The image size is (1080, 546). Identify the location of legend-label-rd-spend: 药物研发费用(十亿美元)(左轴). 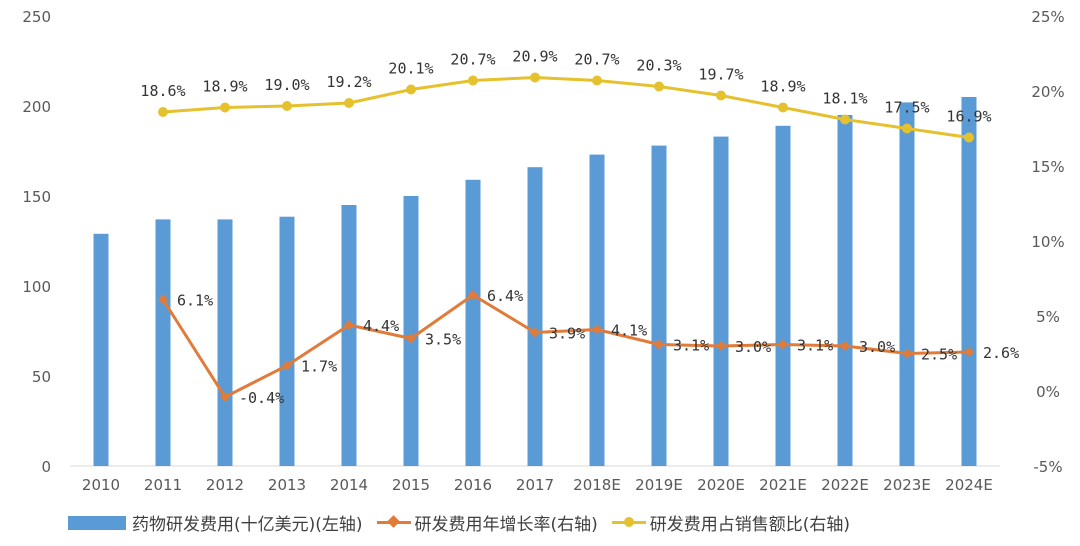
(247, 525).